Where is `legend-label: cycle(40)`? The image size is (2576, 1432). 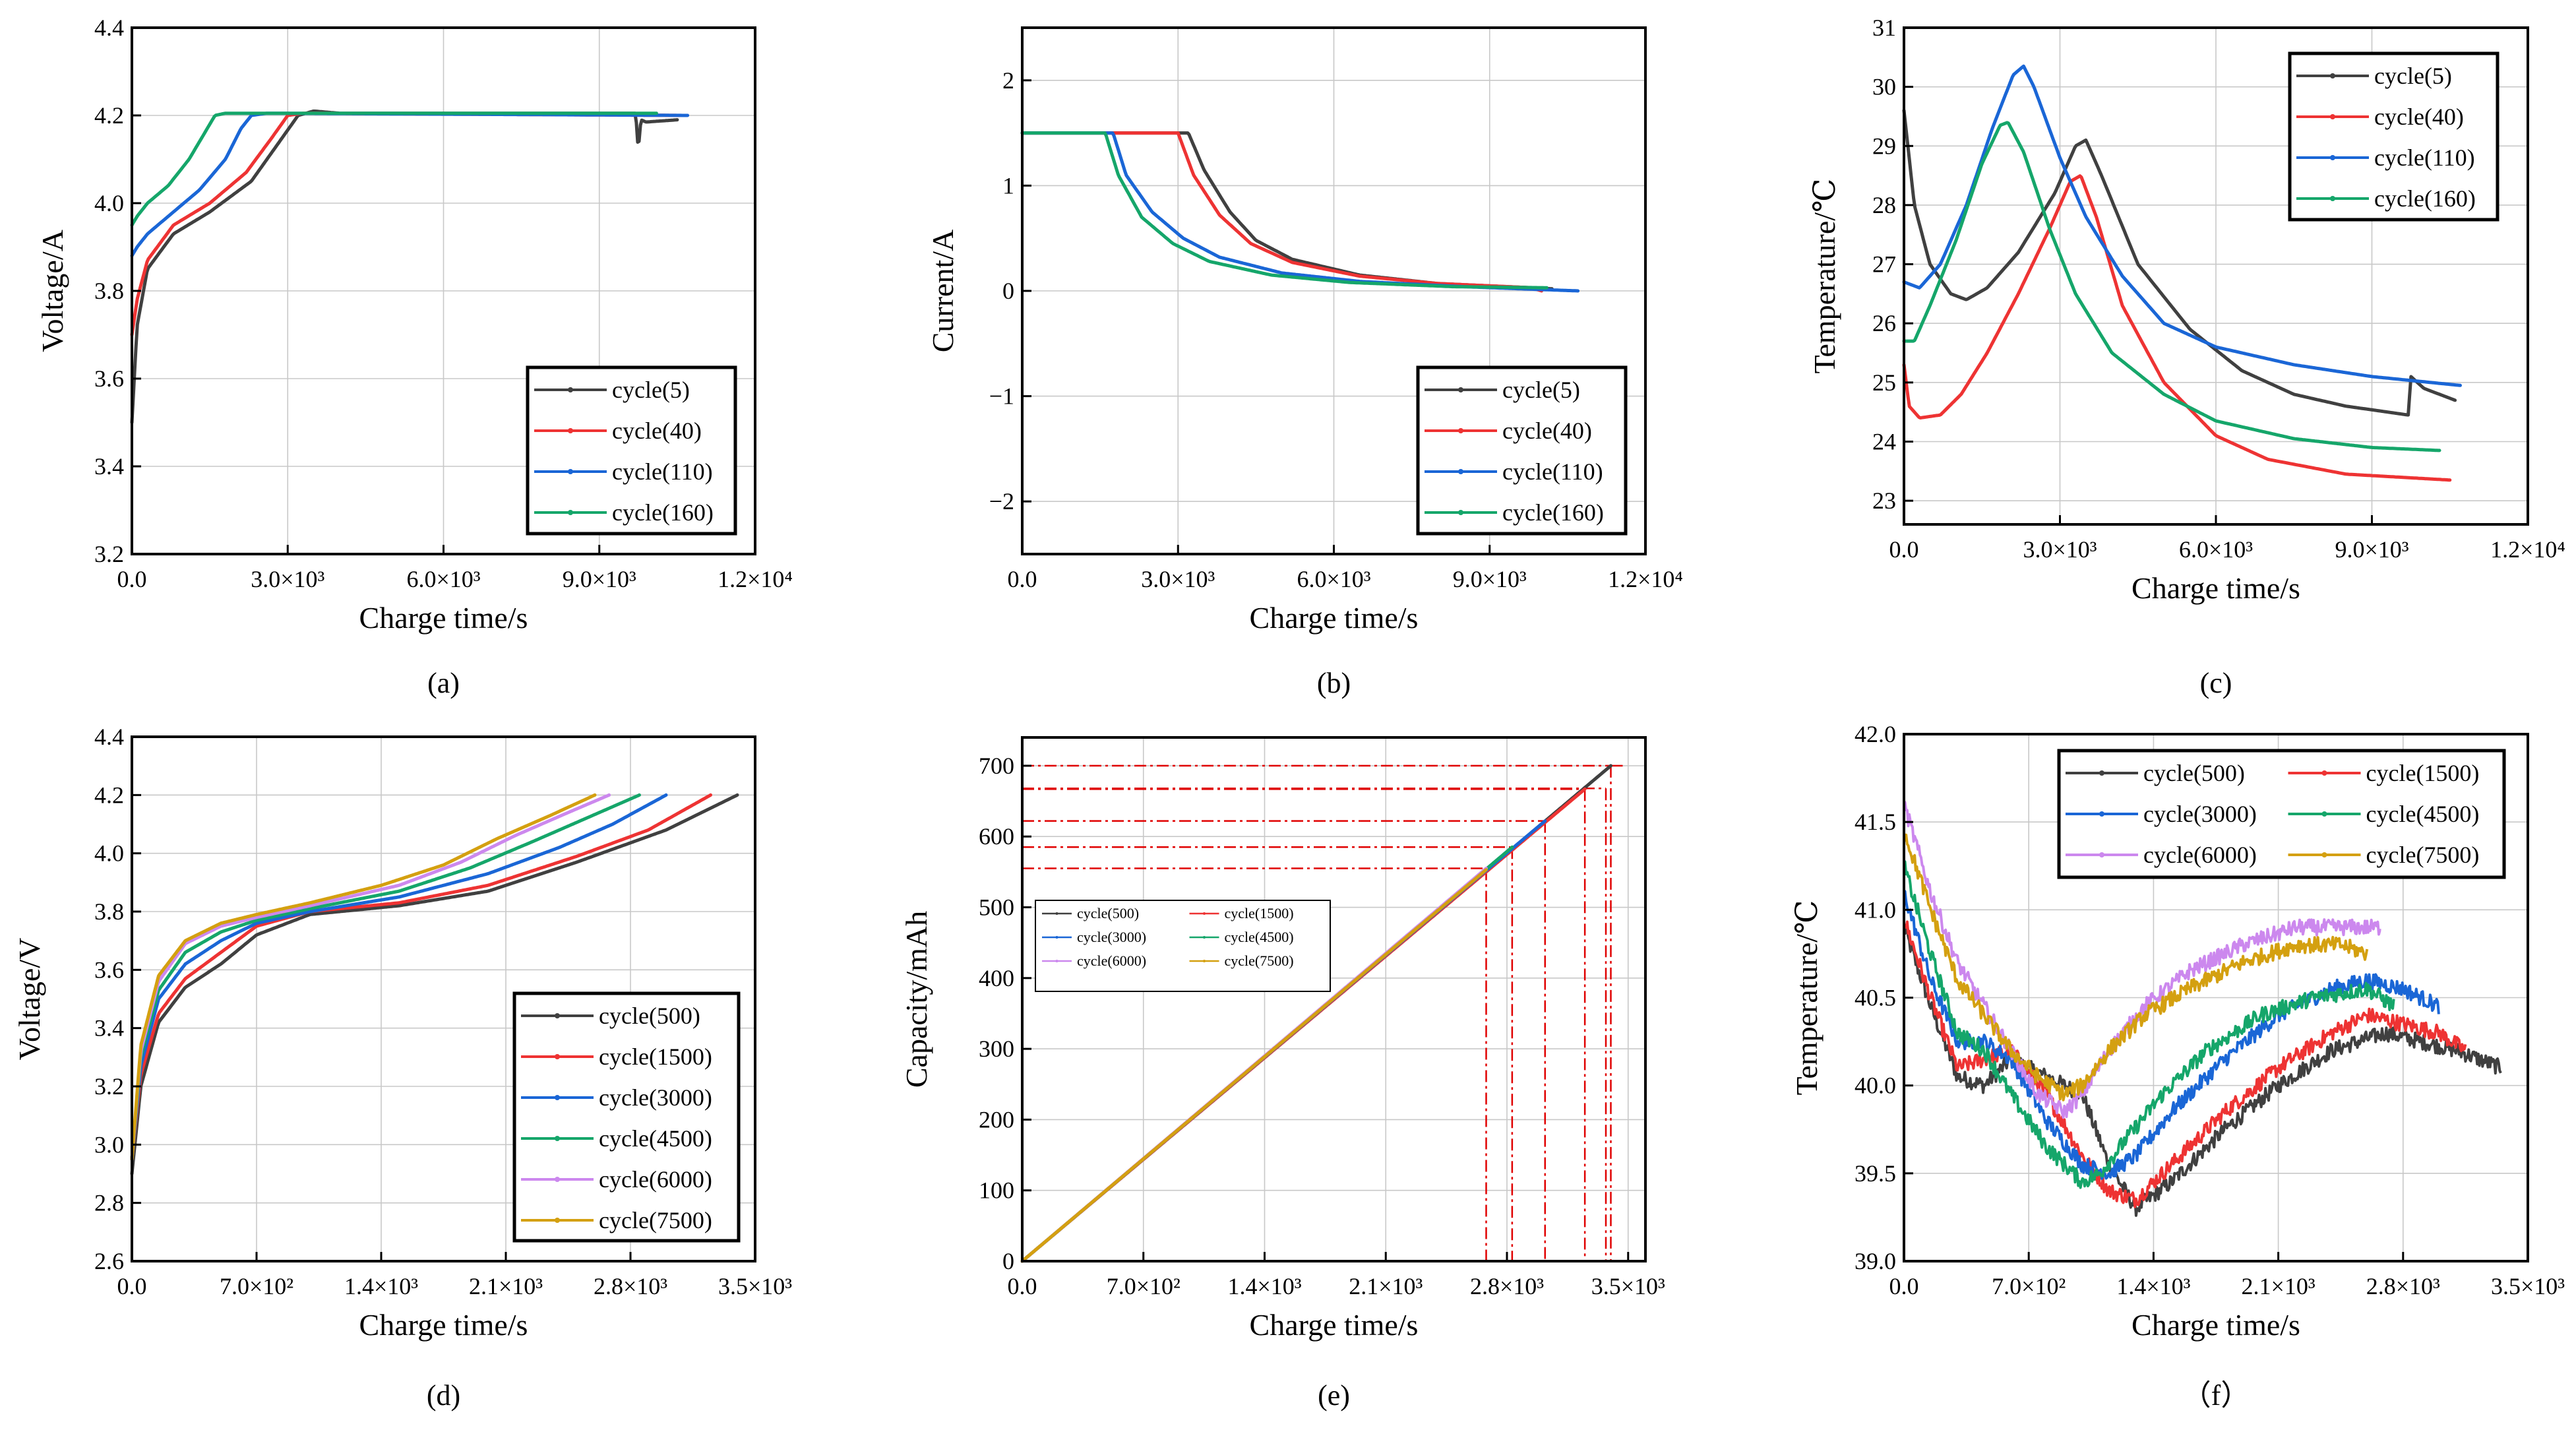 legend-label: cycle(40) is located at coordinates (657, 431).